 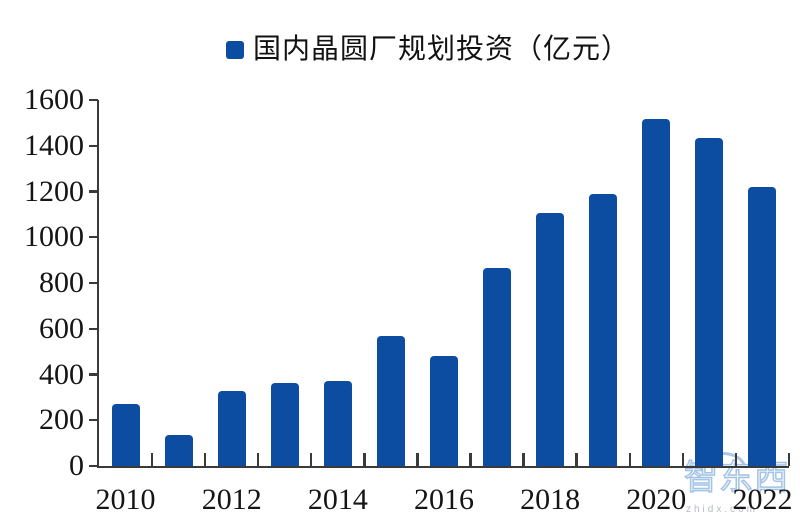 I want to click on y-tick-label: 1400, so click(x=54, y=145).